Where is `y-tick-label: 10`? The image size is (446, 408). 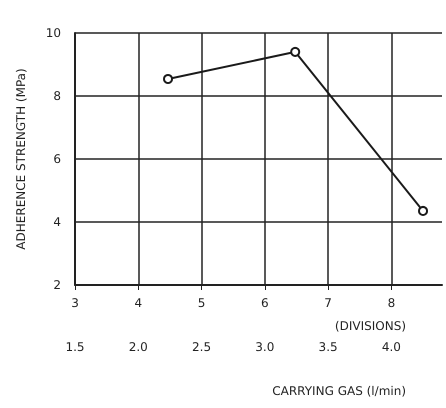
y-tick-label: 10 is located at coordinates (53, 33).